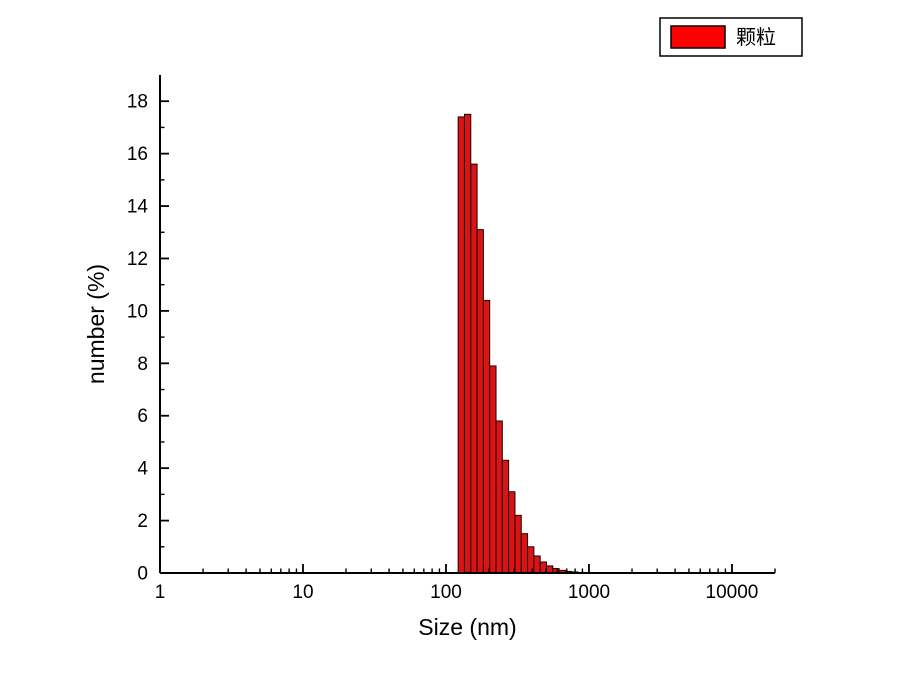  I want to click on y-tick-label: 18, so click(137, 102).